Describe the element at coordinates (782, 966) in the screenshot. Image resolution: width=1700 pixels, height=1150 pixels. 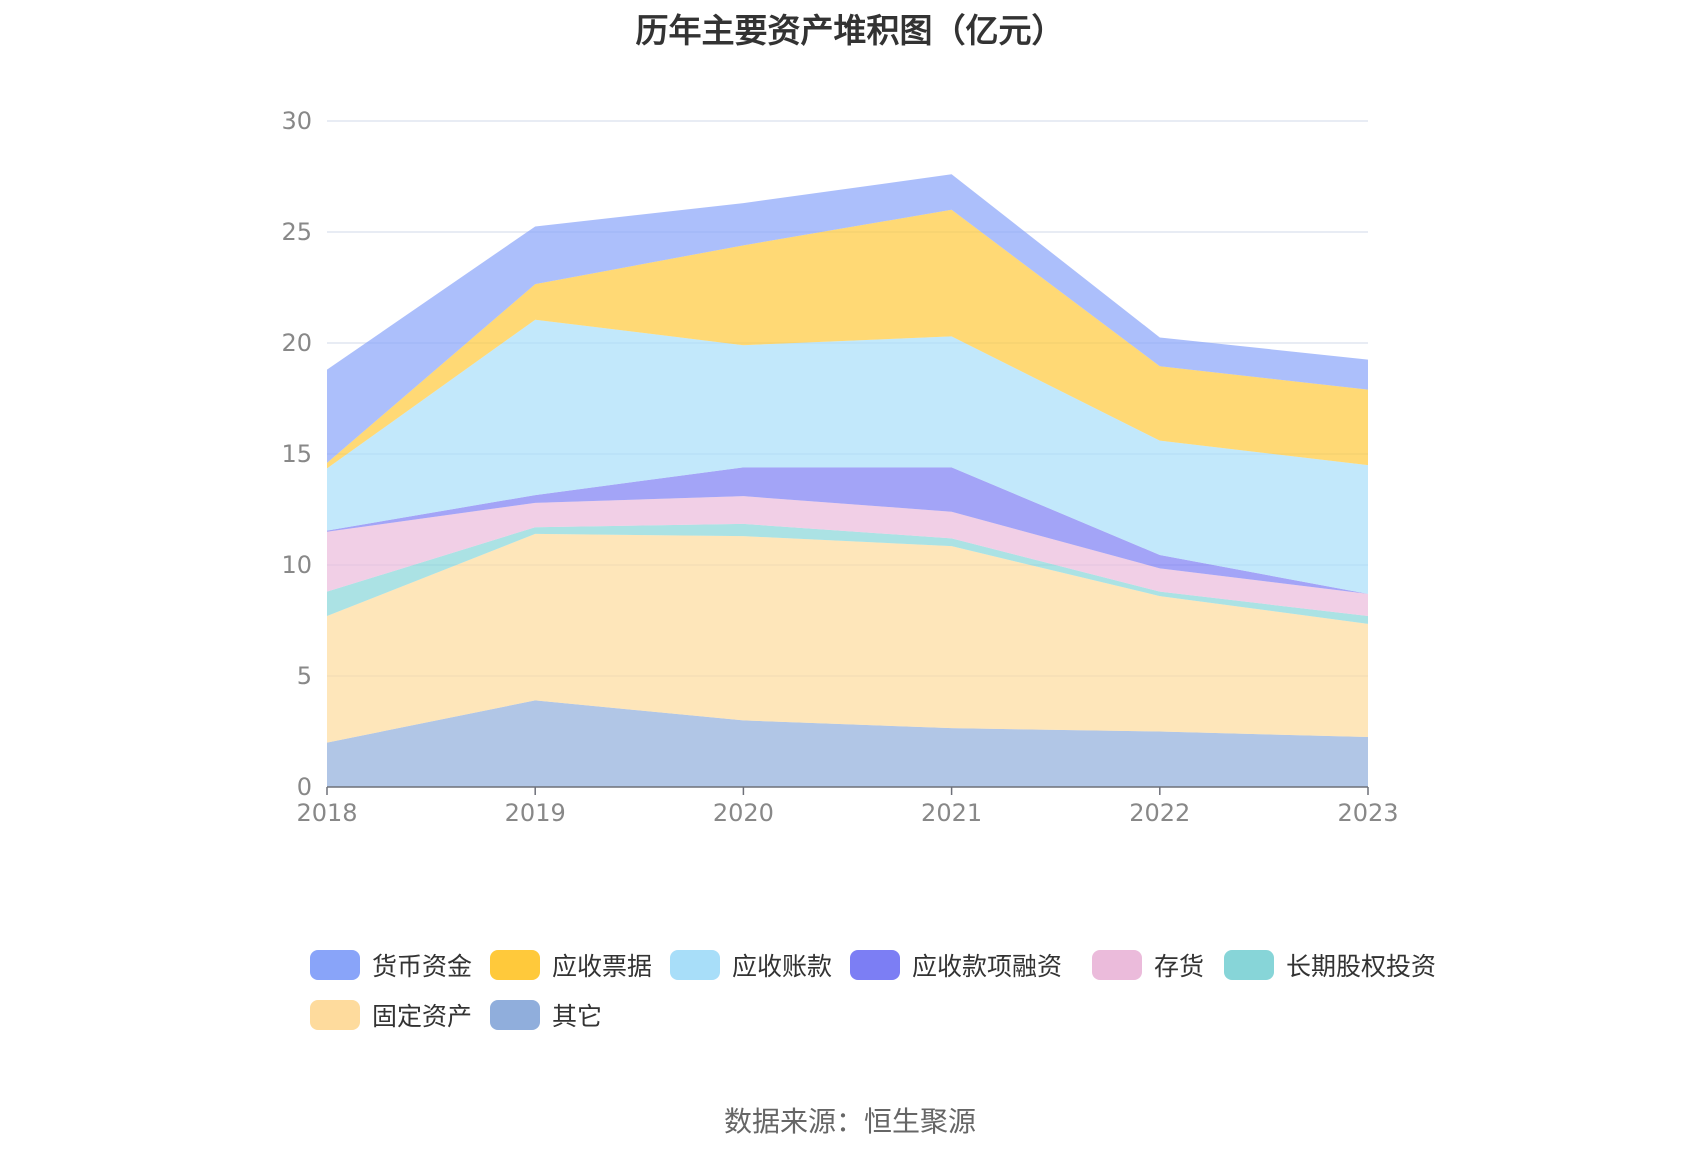
I see `legend-label: 应收账款` at that location.